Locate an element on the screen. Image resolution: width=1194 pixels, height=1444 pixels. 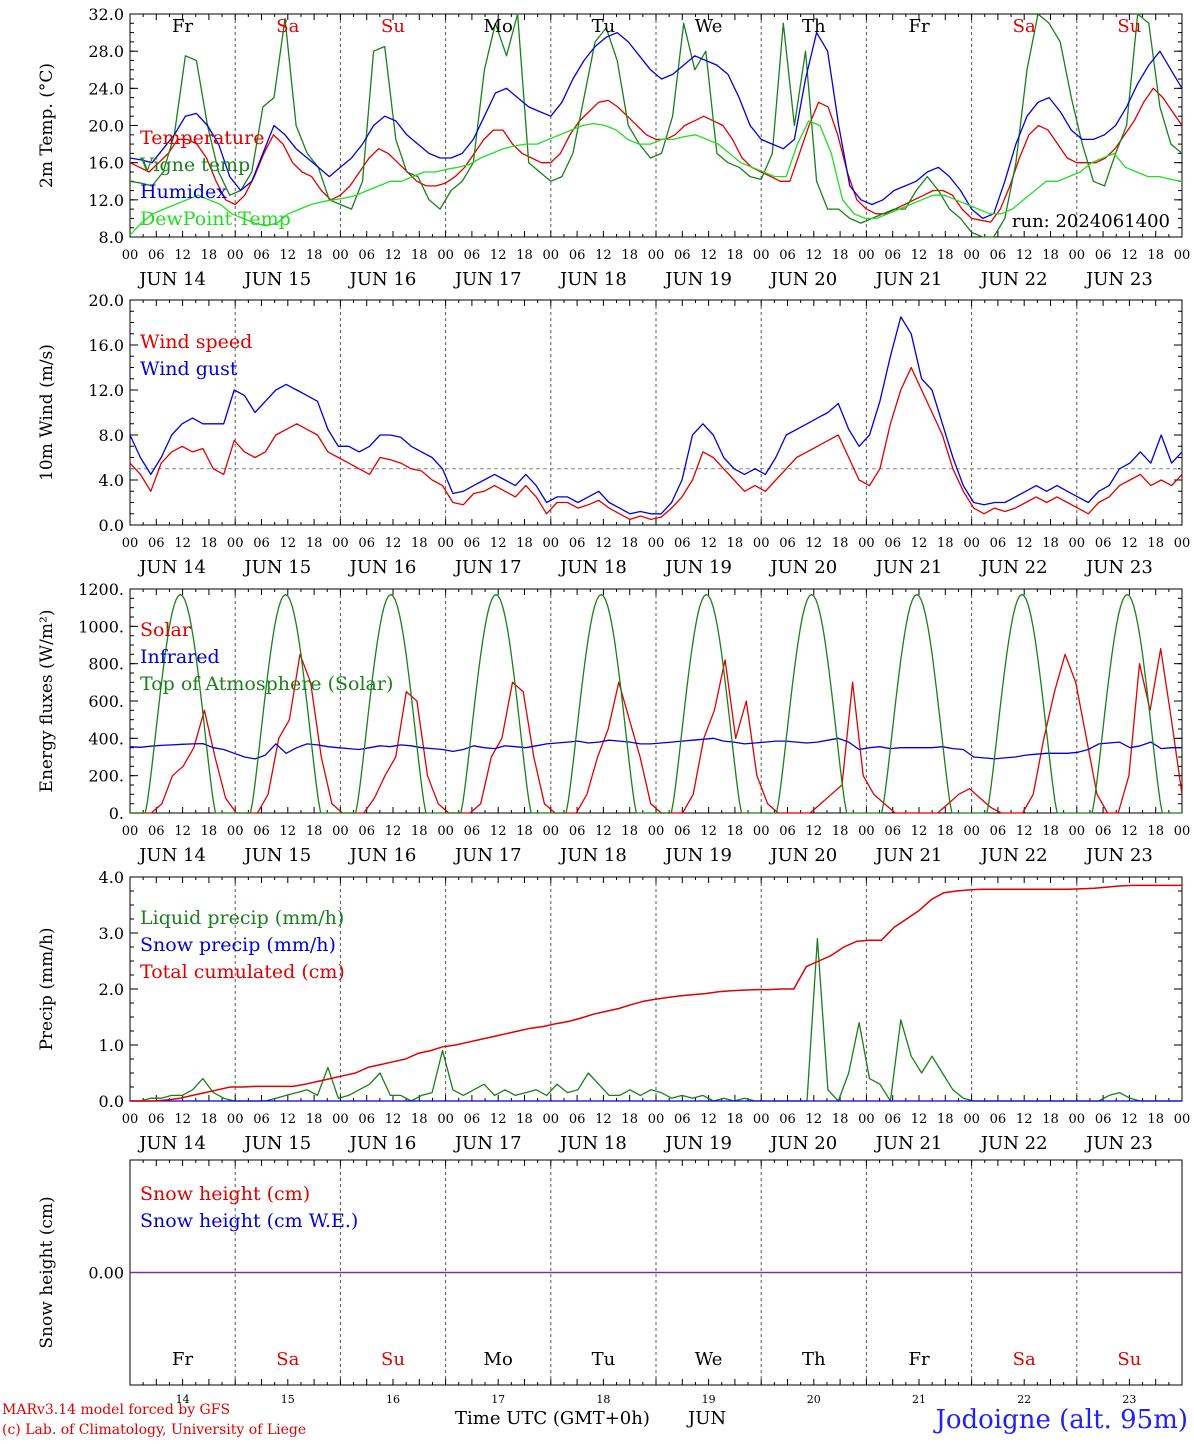
weekday-label: Su is located at coordinates (393, 1359).